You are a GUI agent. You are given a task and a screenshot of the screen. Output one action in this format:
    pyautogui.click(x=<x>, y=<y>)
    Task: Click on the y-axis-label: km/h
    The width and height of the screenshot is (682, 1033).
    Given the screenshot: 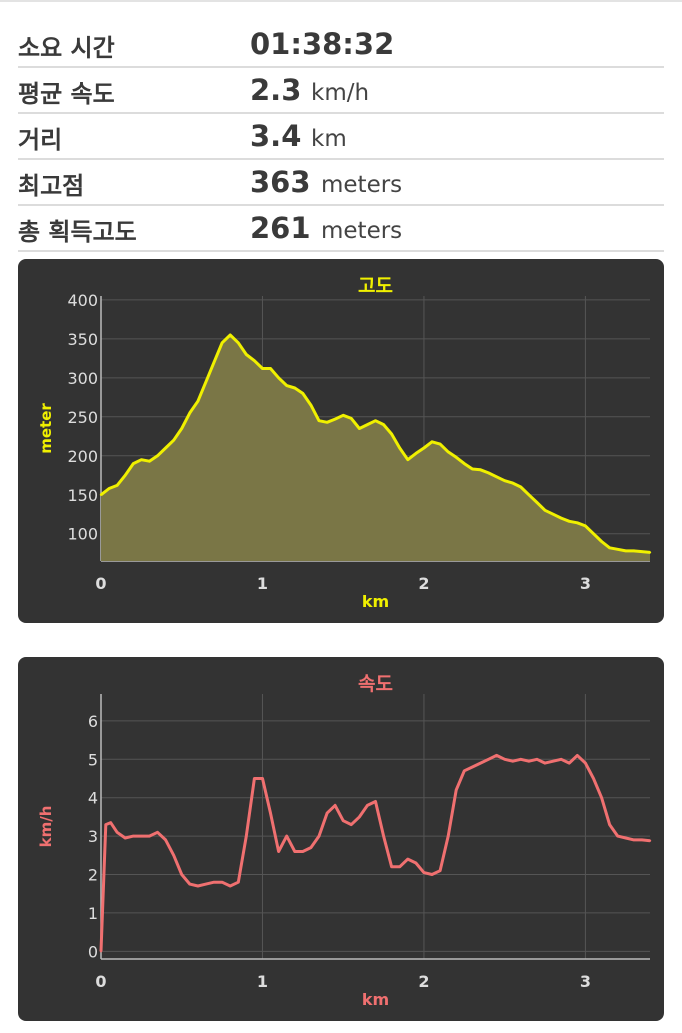 What is the action you would take?
    pyautogui.click(x=46, y=827)
    